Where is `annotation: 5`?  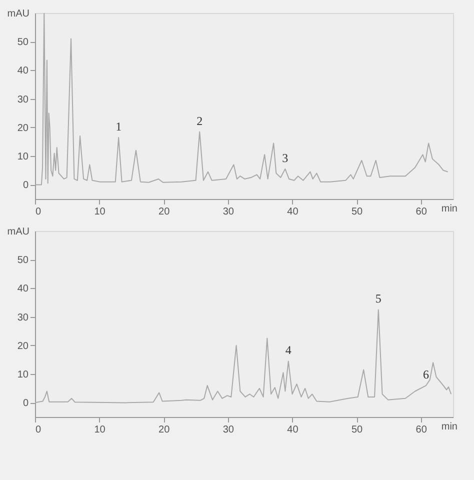
annotation: 5 is located at coordinates (378, 299).